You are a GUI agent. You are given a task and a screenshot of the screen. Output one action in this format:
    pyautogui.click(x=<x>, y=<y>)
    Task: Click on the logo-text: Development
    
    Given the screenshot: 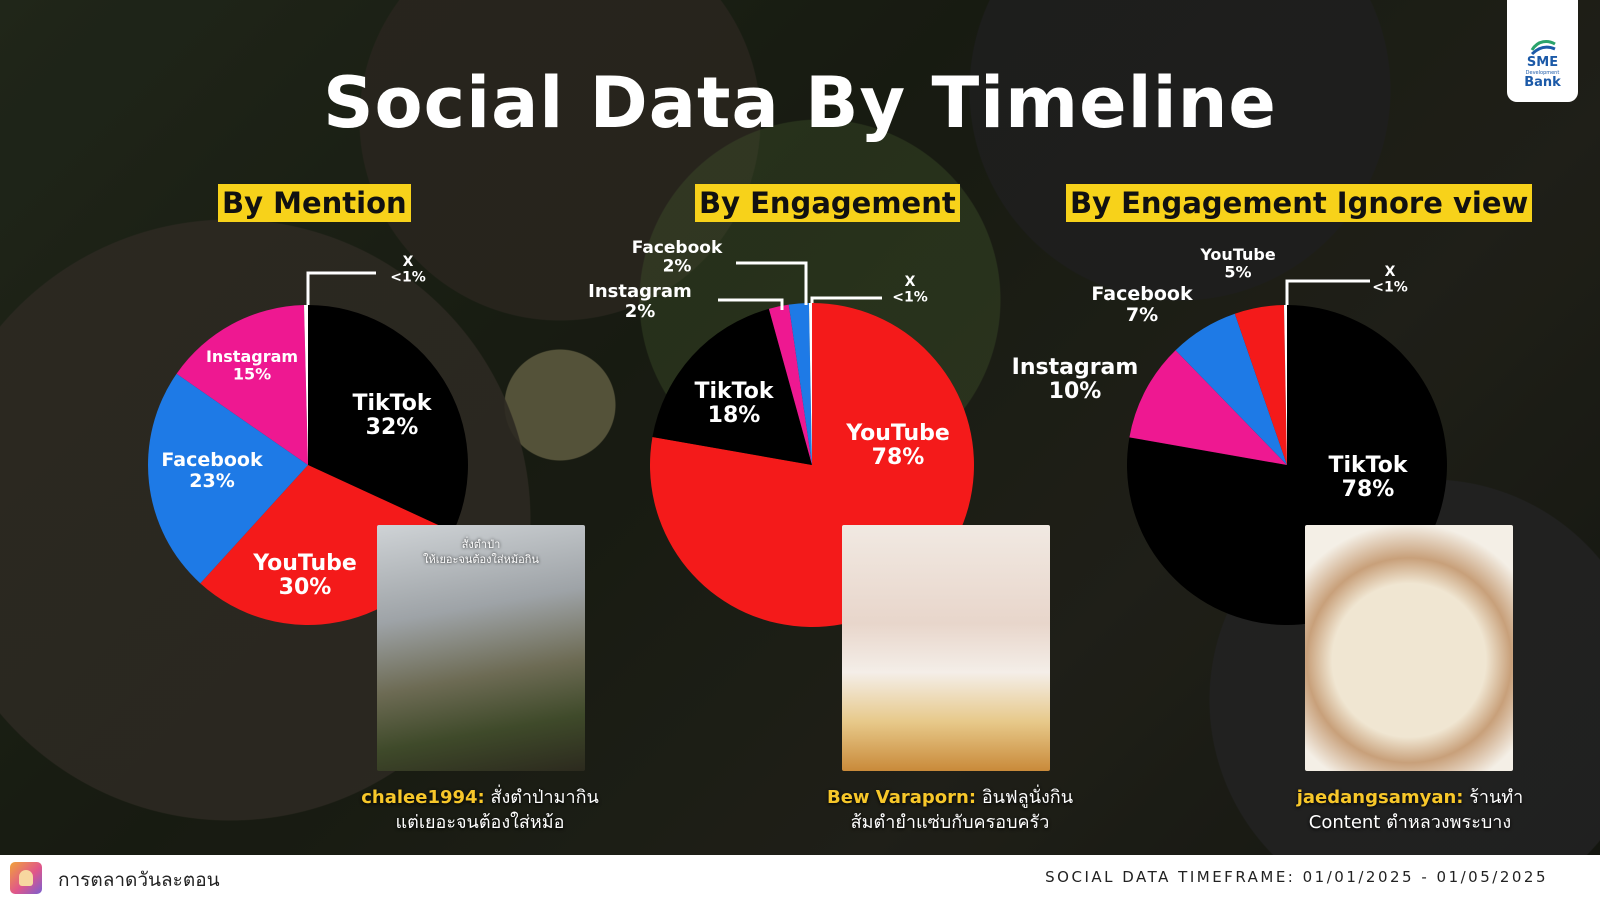 What is the action you would take?
    pyautogui.click(x=1542, y=73)
    